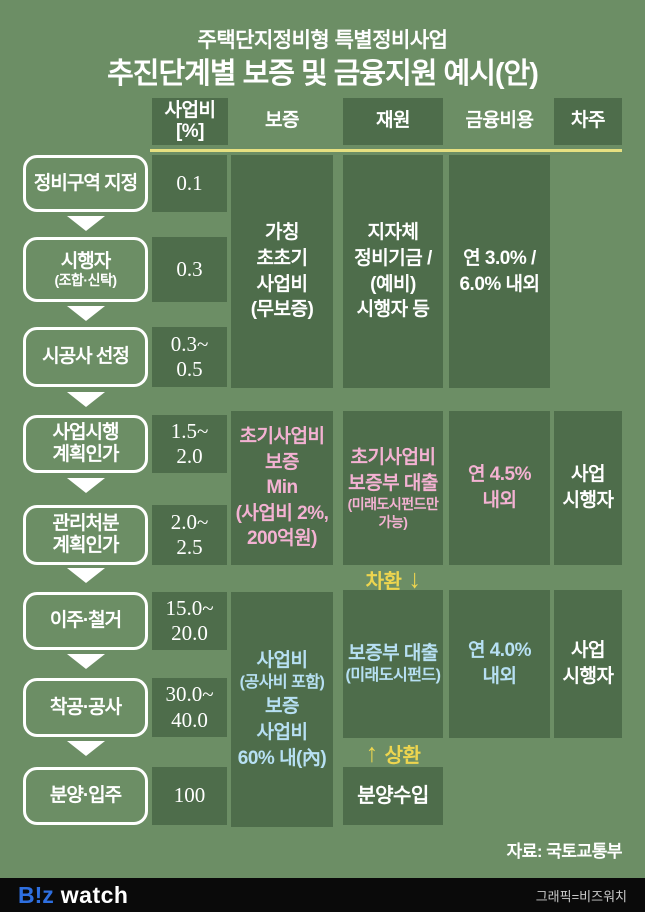  I want to click on stage-label: 이주·철거, so click(85, 621).